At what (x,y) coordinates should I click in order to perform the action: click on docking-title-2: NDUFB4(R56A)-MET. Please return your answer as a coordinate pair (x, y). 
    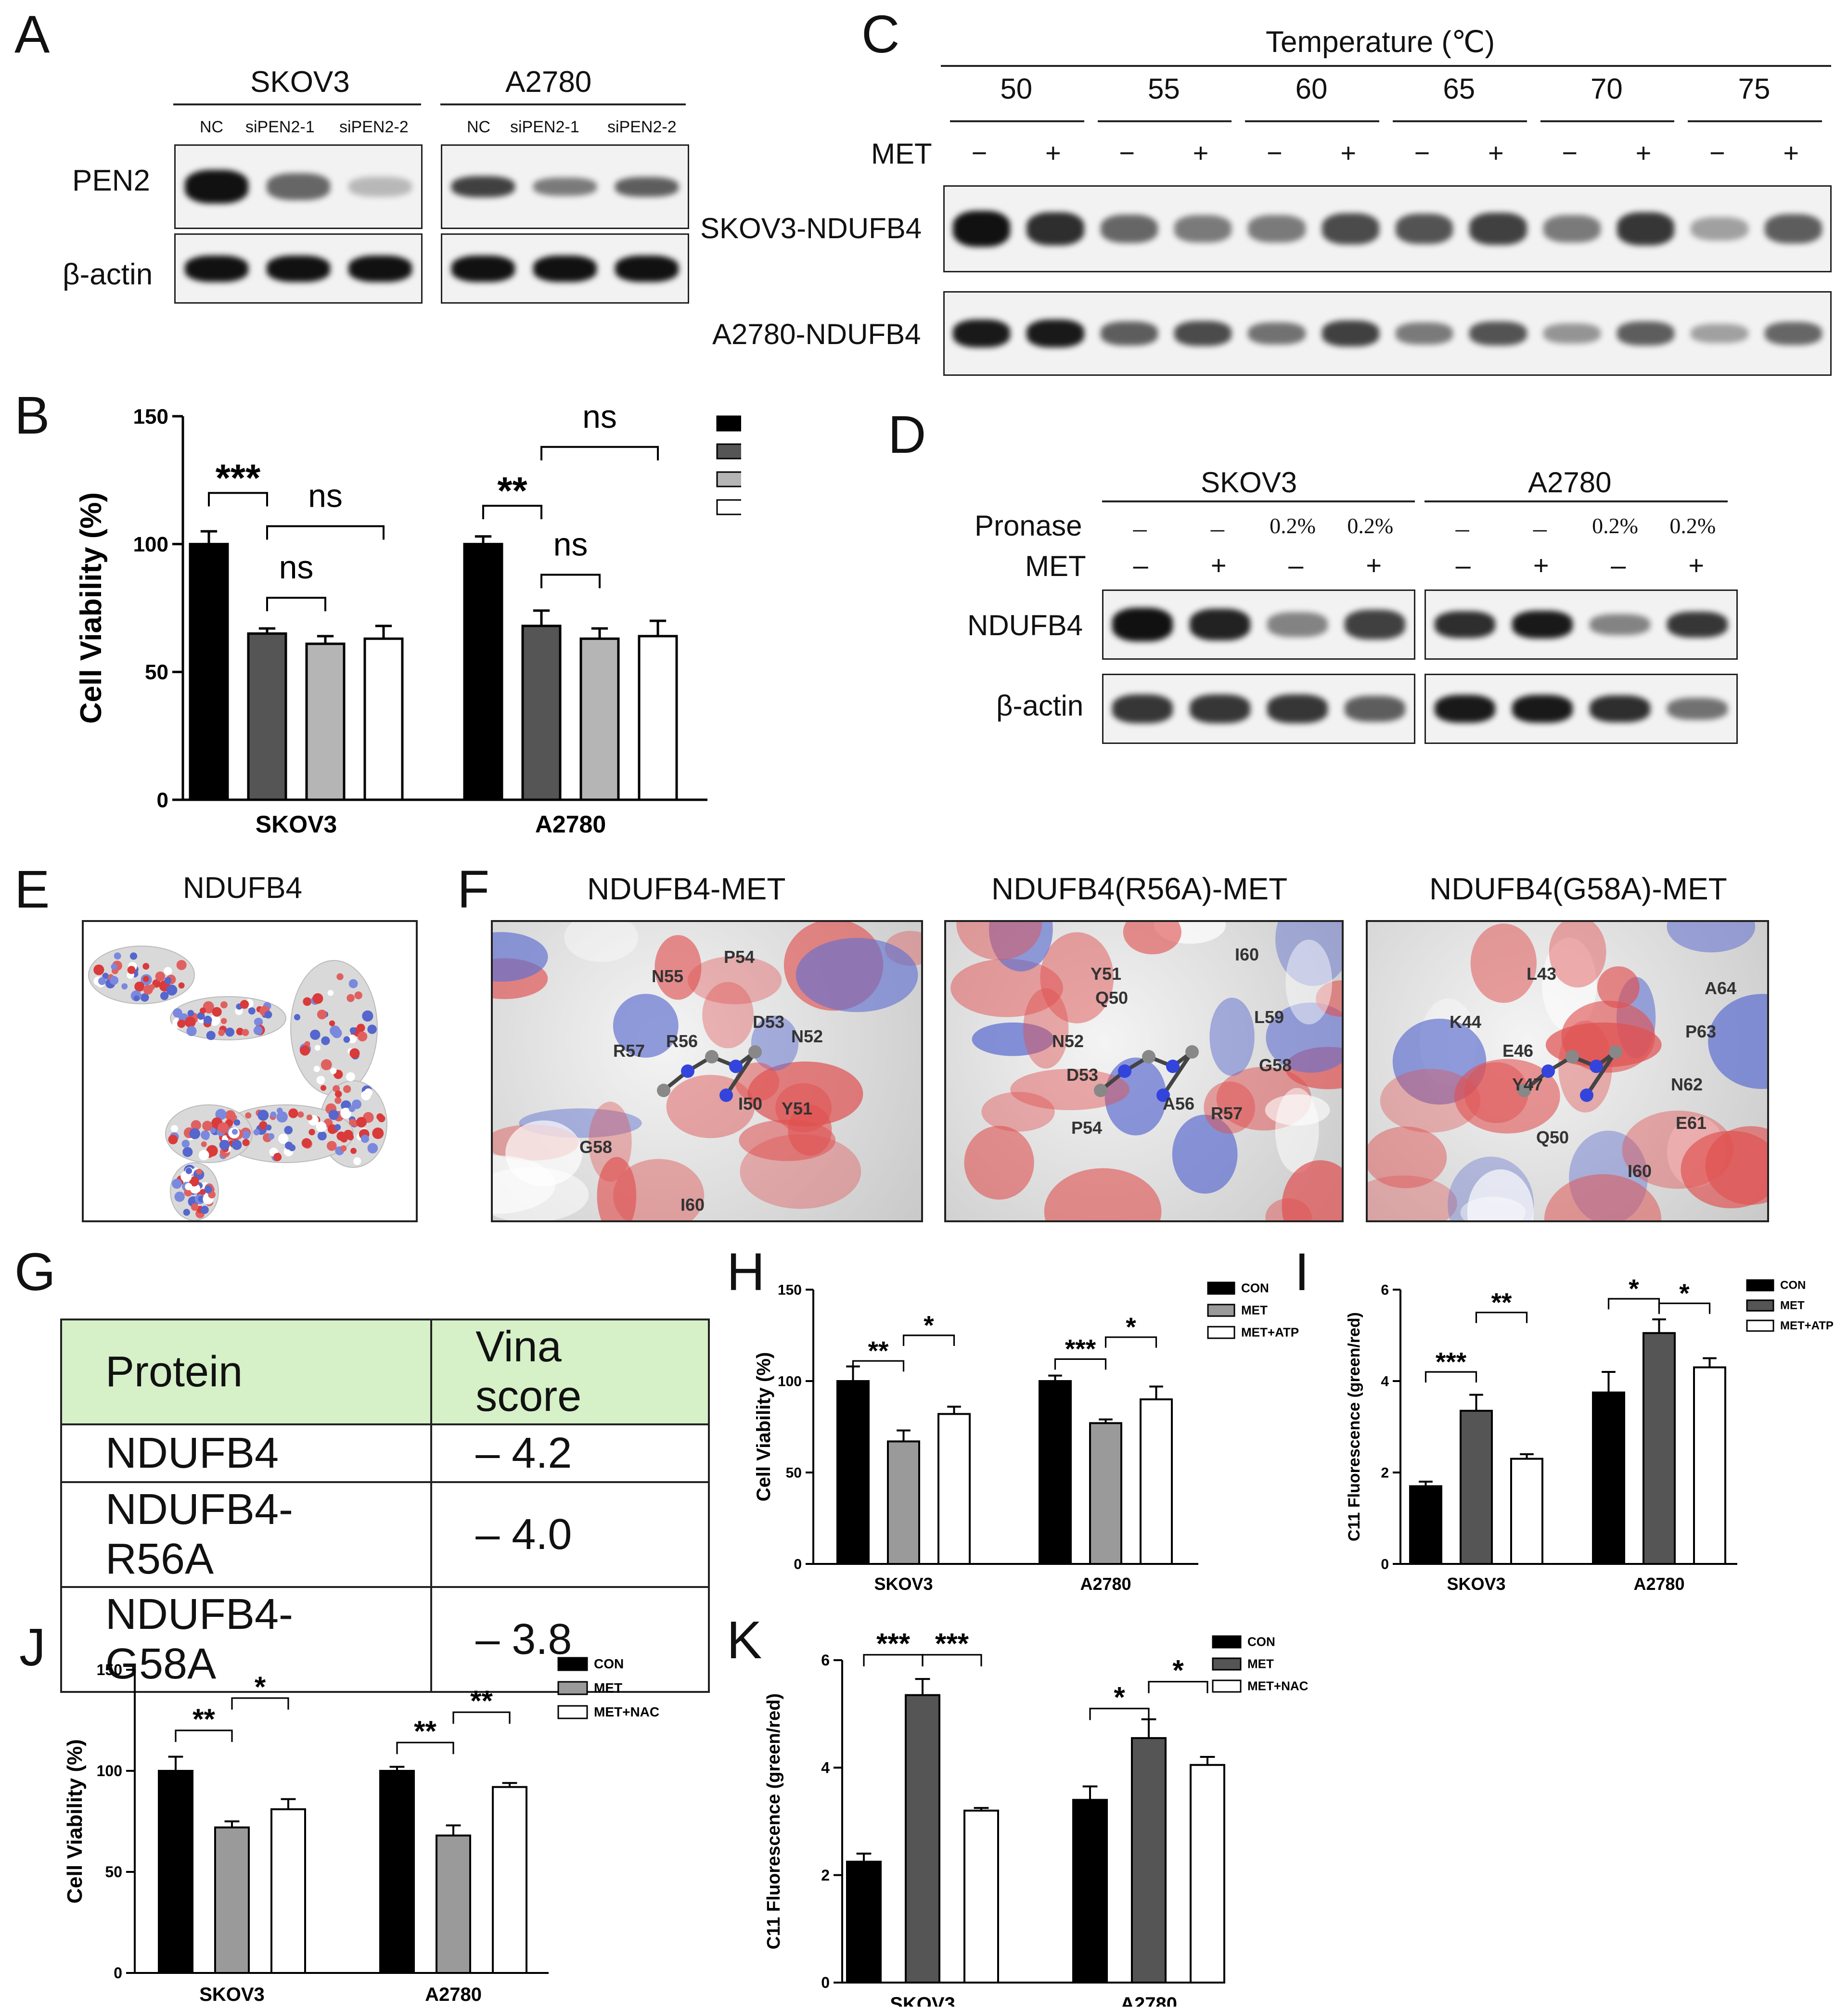
    Looking at the image, I should click on (1139, 888).